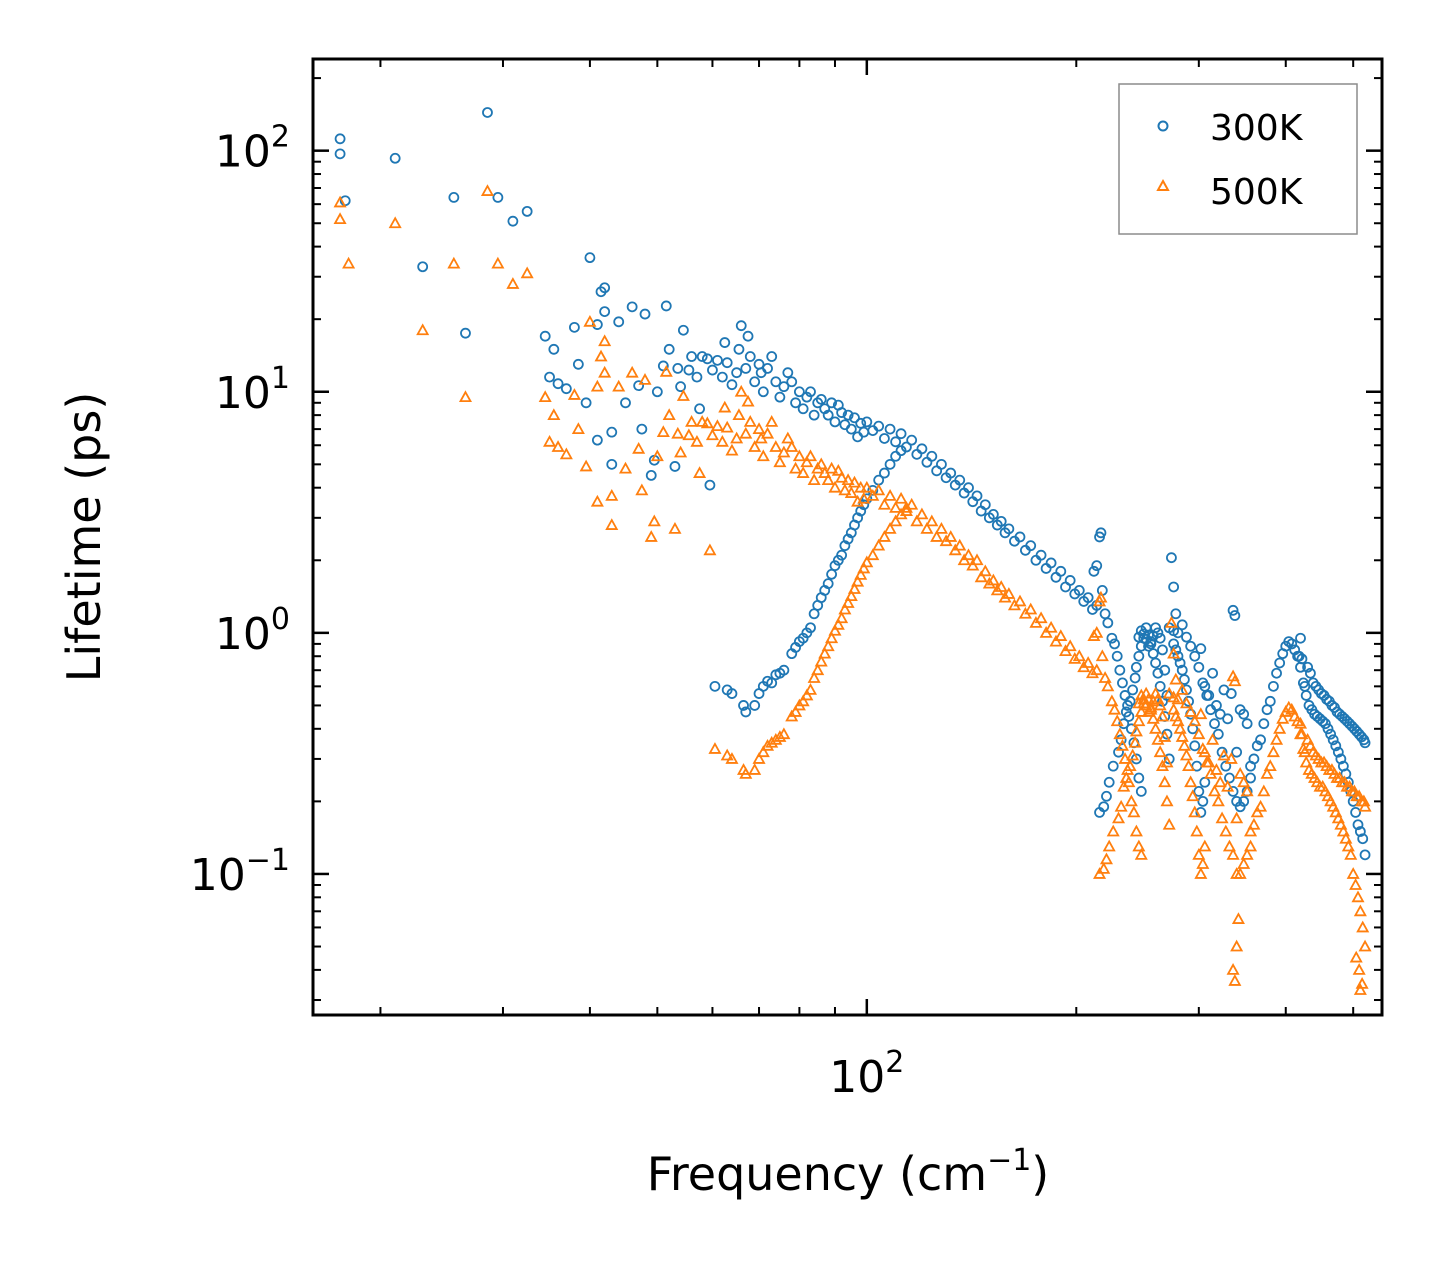  I want to click on x-axis-label-tail: ), so click(1040, 1174).